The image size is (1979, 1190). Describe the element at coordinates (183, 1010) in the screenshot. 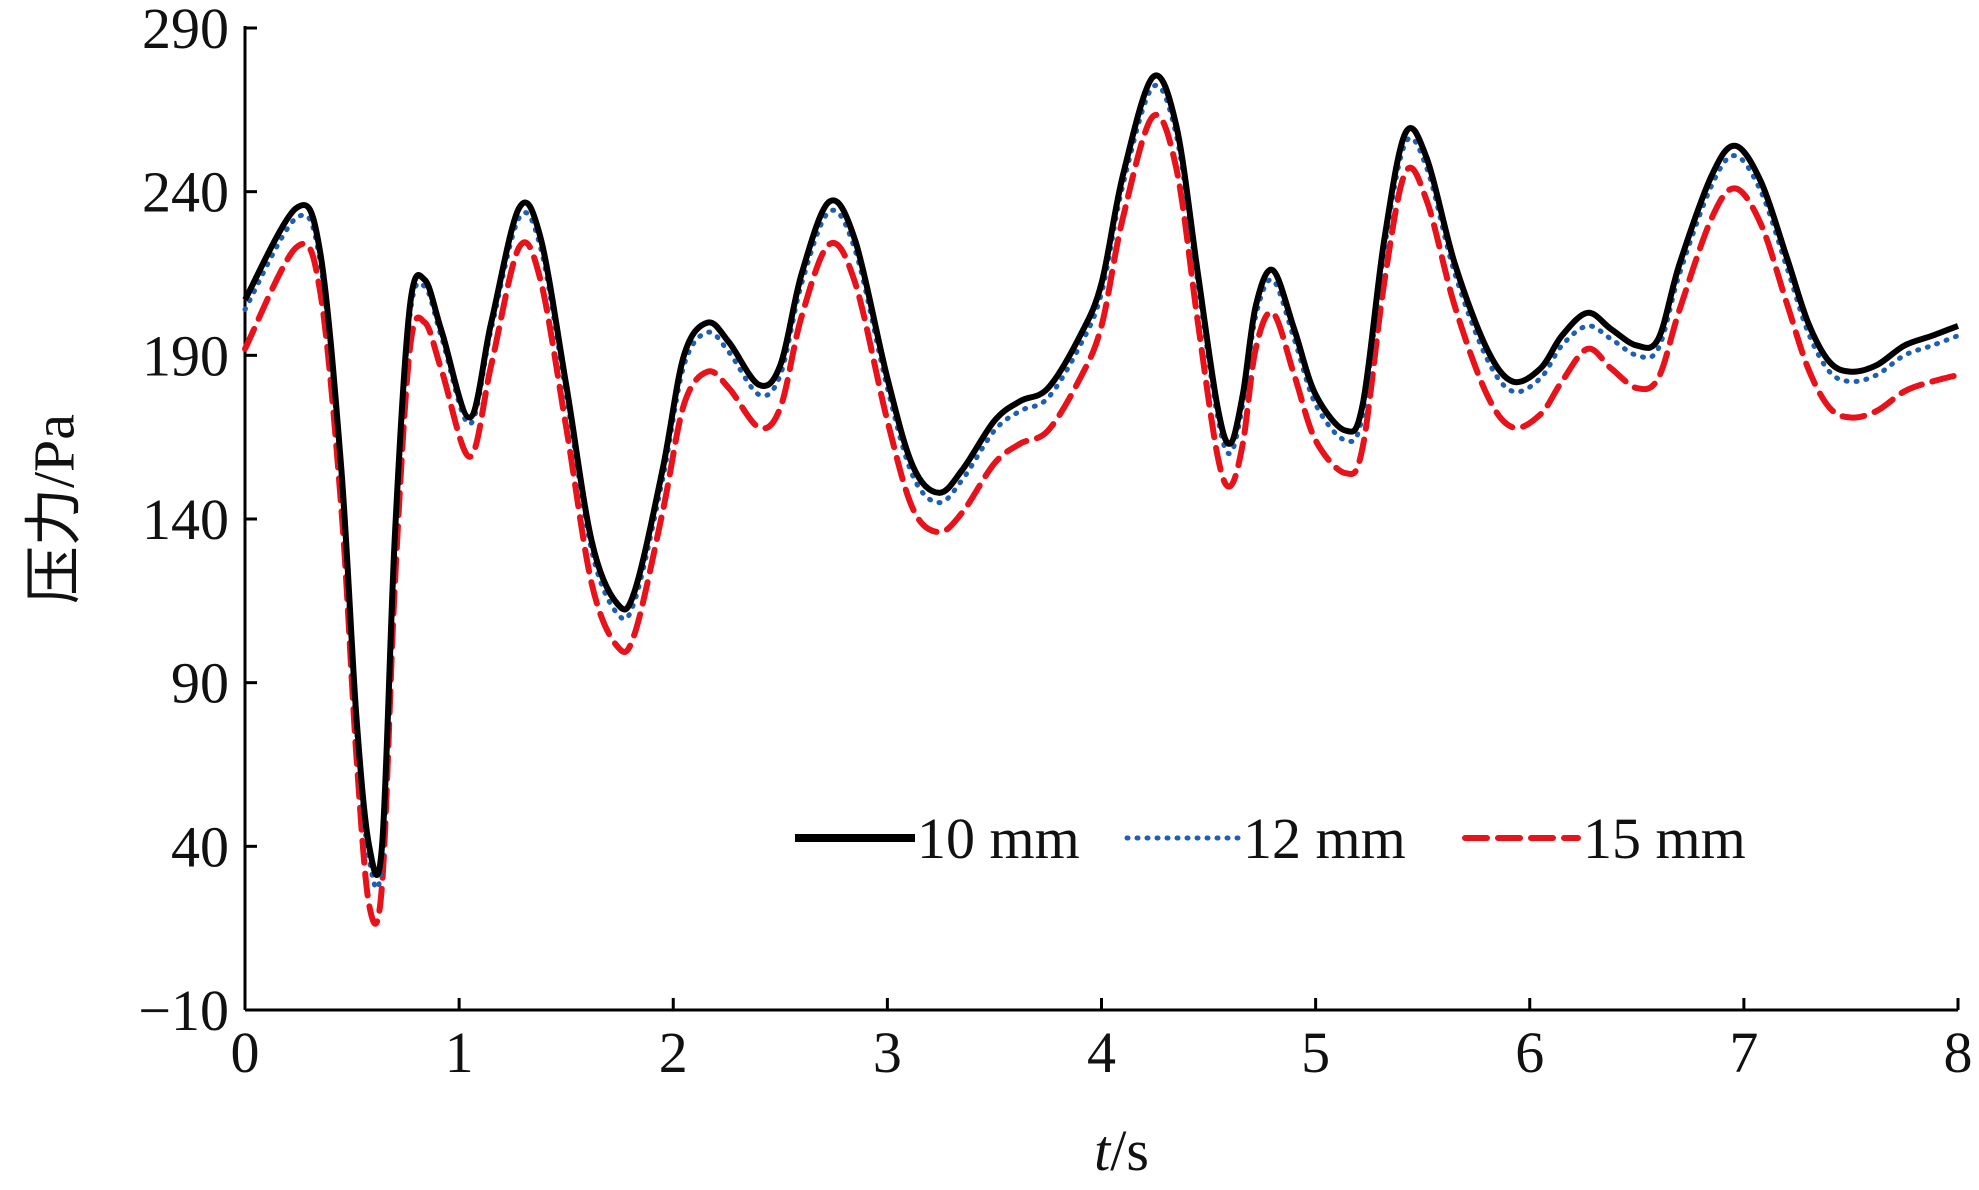

I see `y-tick-label: −10` at that location.